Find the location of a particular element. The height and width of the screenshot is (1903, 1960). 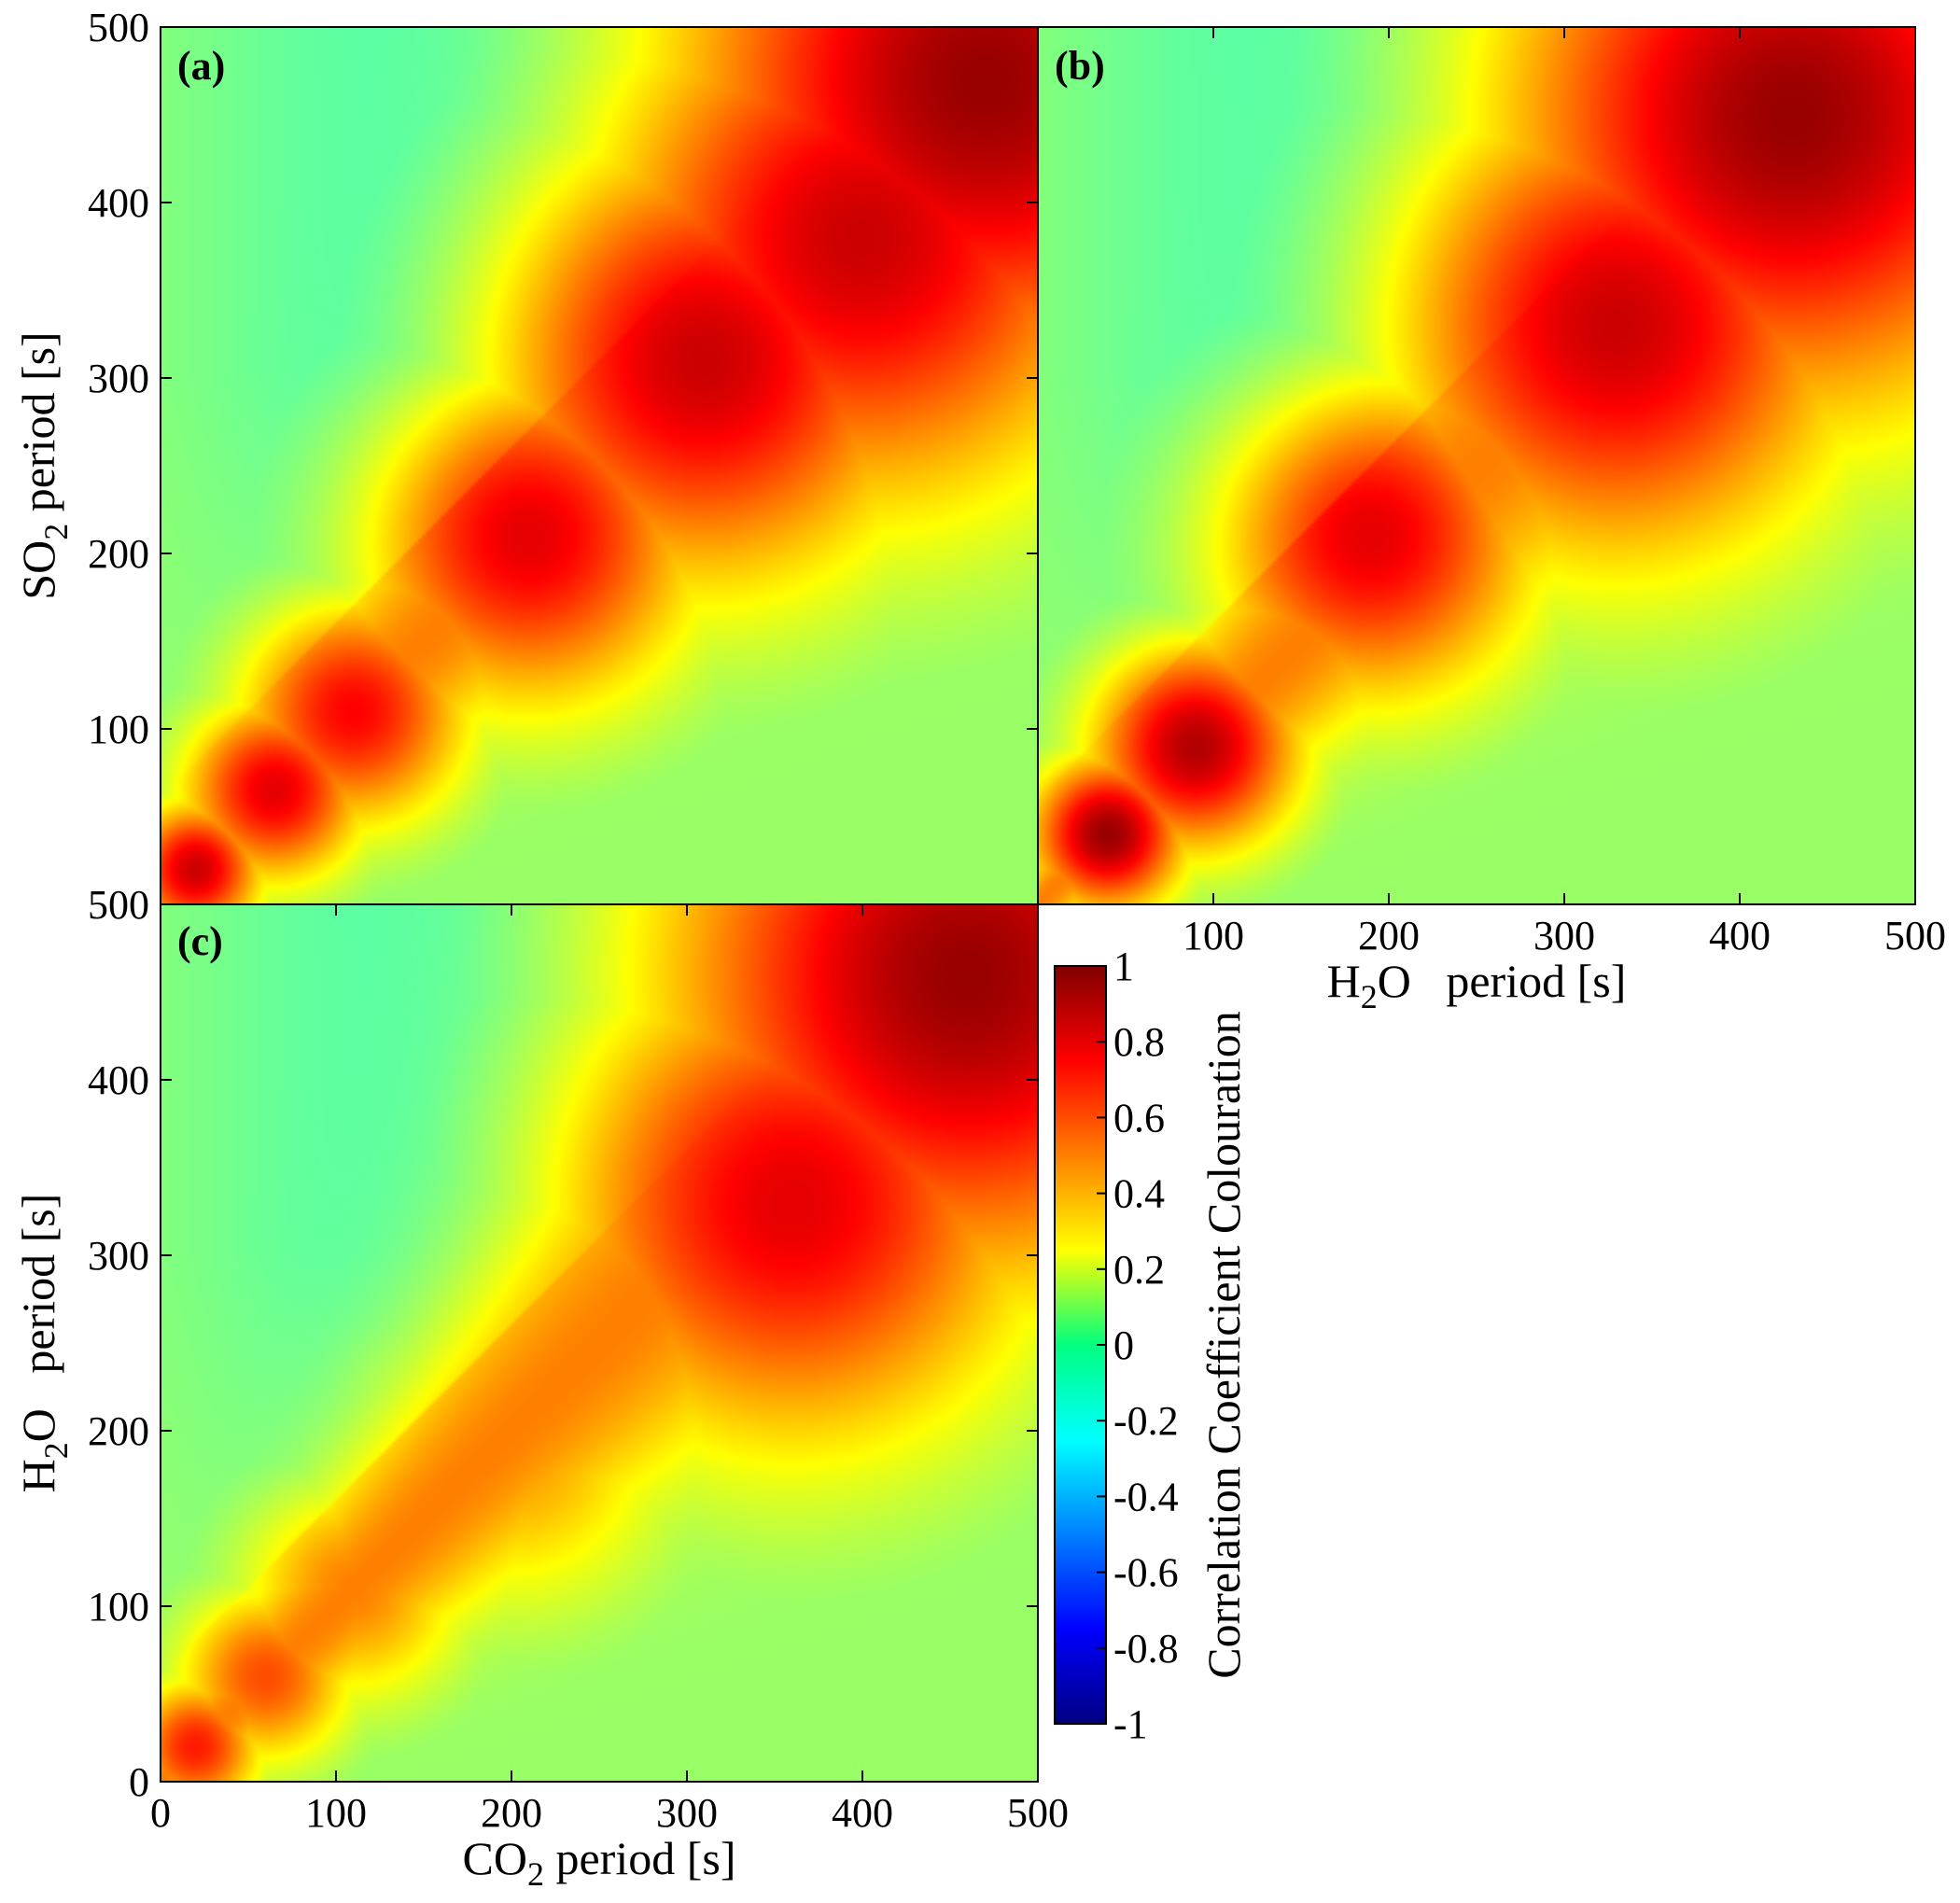

colorbar-tick-label: -0.6 is located at coordinates (1146, 1573).